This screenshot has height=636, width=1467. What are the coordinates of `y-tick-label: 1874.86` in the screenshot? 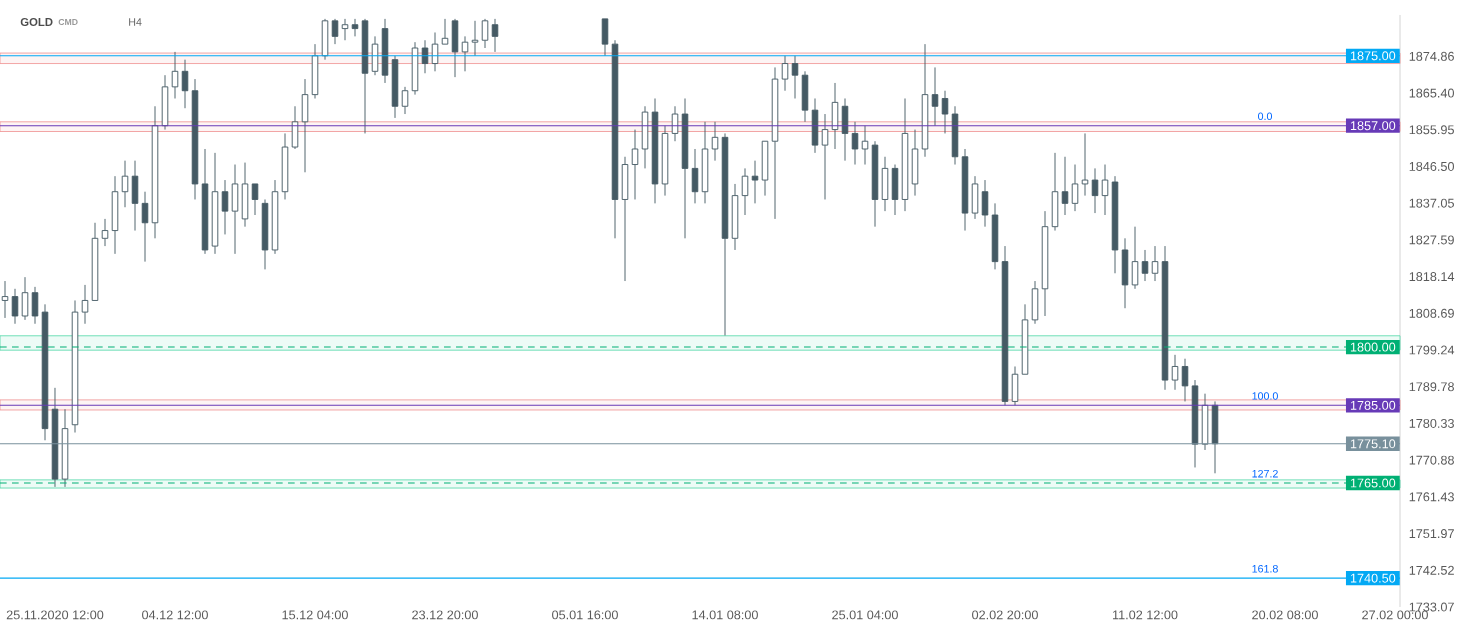 It's located at (1431, 56).